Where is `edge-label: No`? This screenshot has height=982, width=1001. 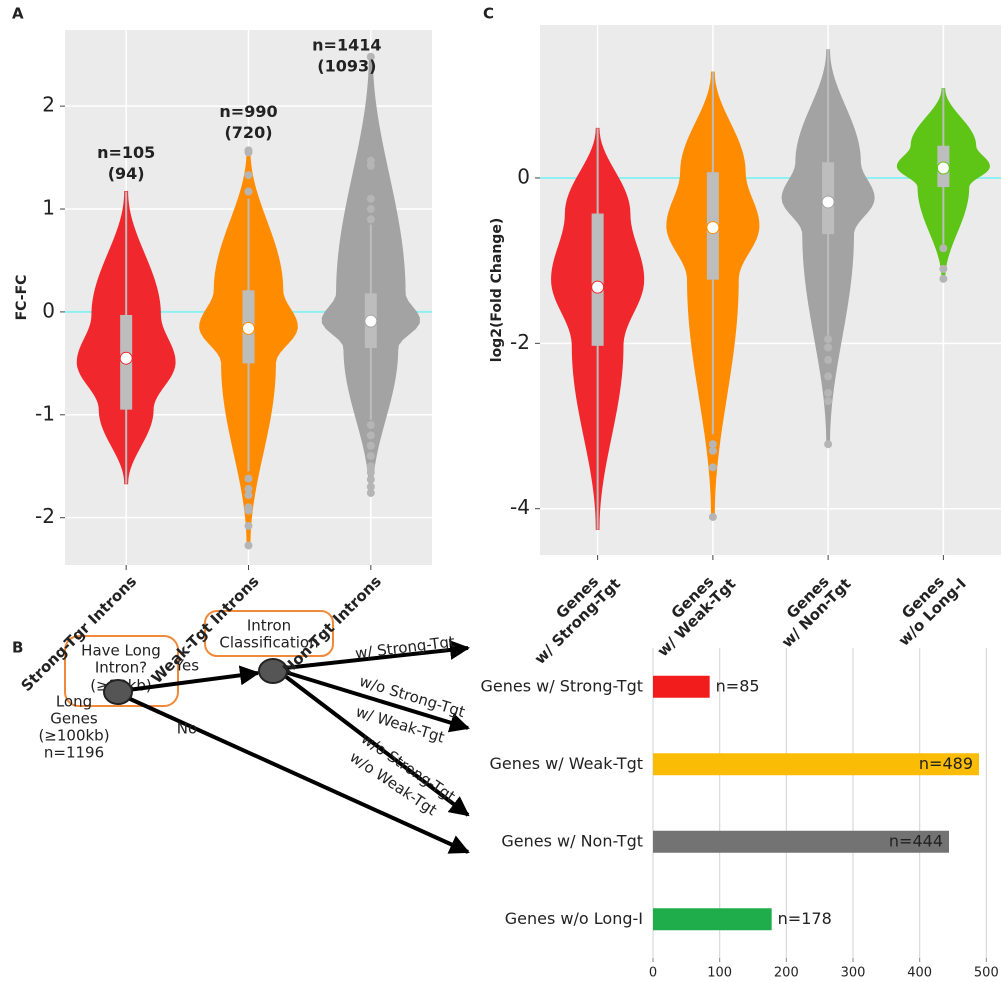 edge-label: No is located at coordinates (187, 729).